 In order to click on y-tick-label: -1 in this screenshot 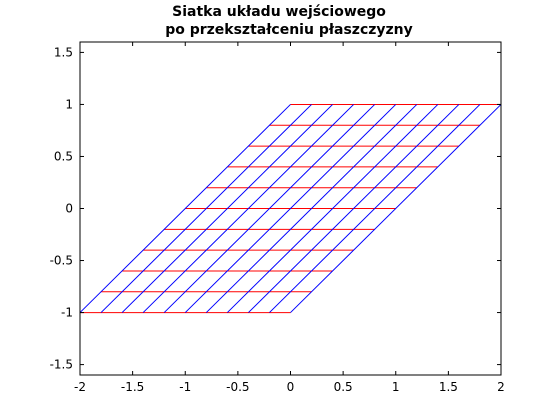, I will do `click(67, 313)`.